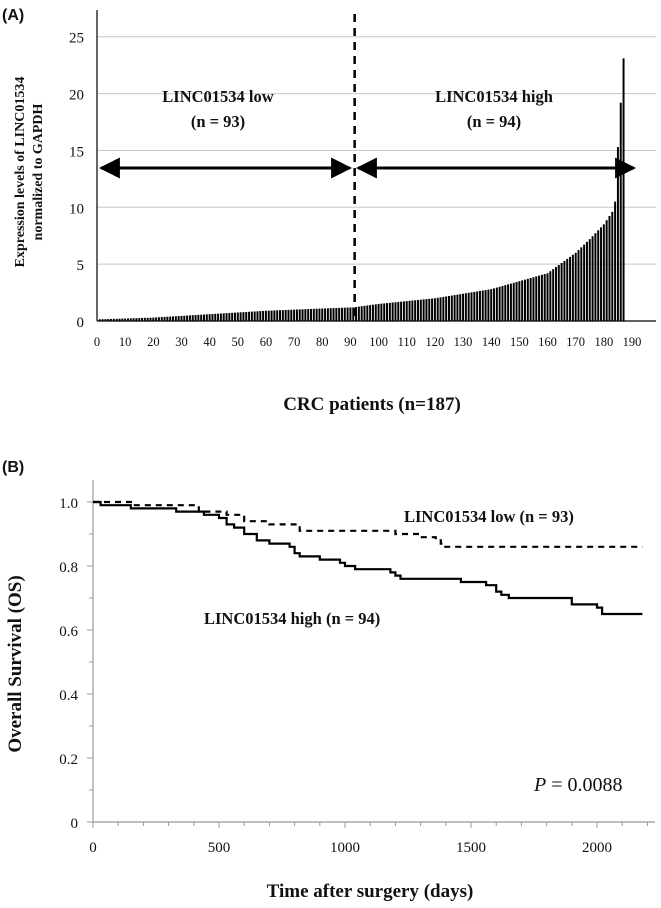 The image size is (661, 908). I want to click on panel-b-low-annotation: LINC01534 low (n = 93), so click(489, 516).